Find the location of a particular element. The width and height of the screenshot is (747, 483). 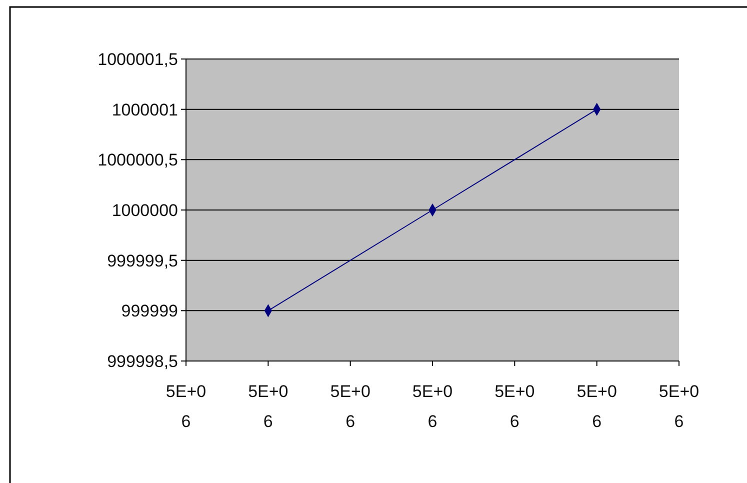

y-tick-label: 1000001,5 is located at coordinates (138, 59).